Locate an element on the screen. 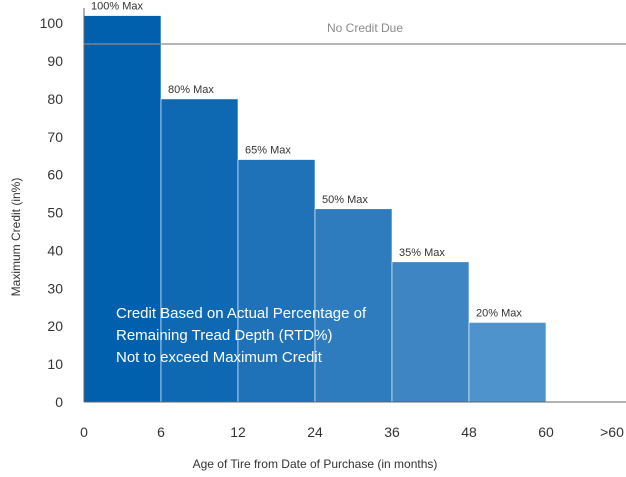 The height and width of the screenshot is (477, 626). x-tick-0: 0 is located at coordinates (84, 432).